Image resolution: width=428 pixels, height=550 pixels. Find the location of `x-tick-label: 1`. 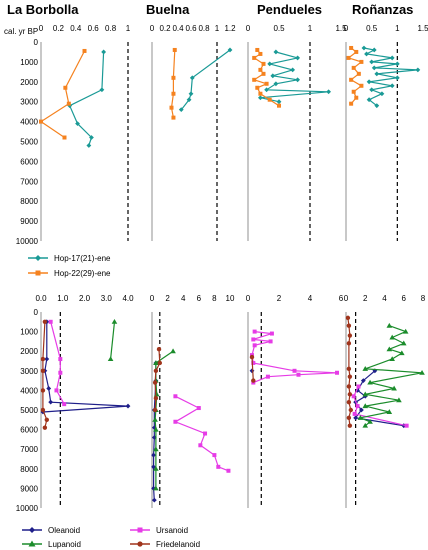

x-tick-label: 1 is located at coordinates (397, 28).